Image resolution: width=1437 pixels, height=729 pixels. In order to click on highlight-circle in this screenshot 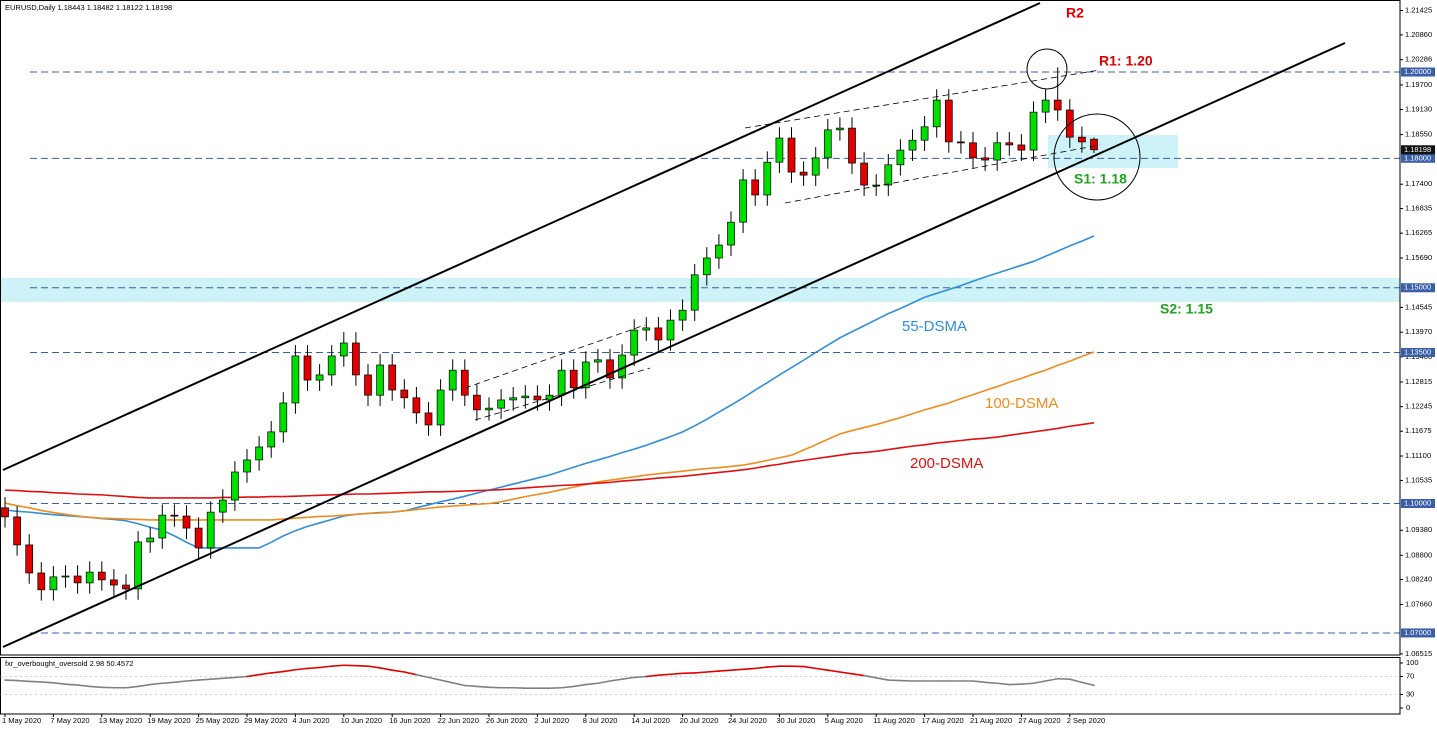, I will do `click(1097, 157)`.